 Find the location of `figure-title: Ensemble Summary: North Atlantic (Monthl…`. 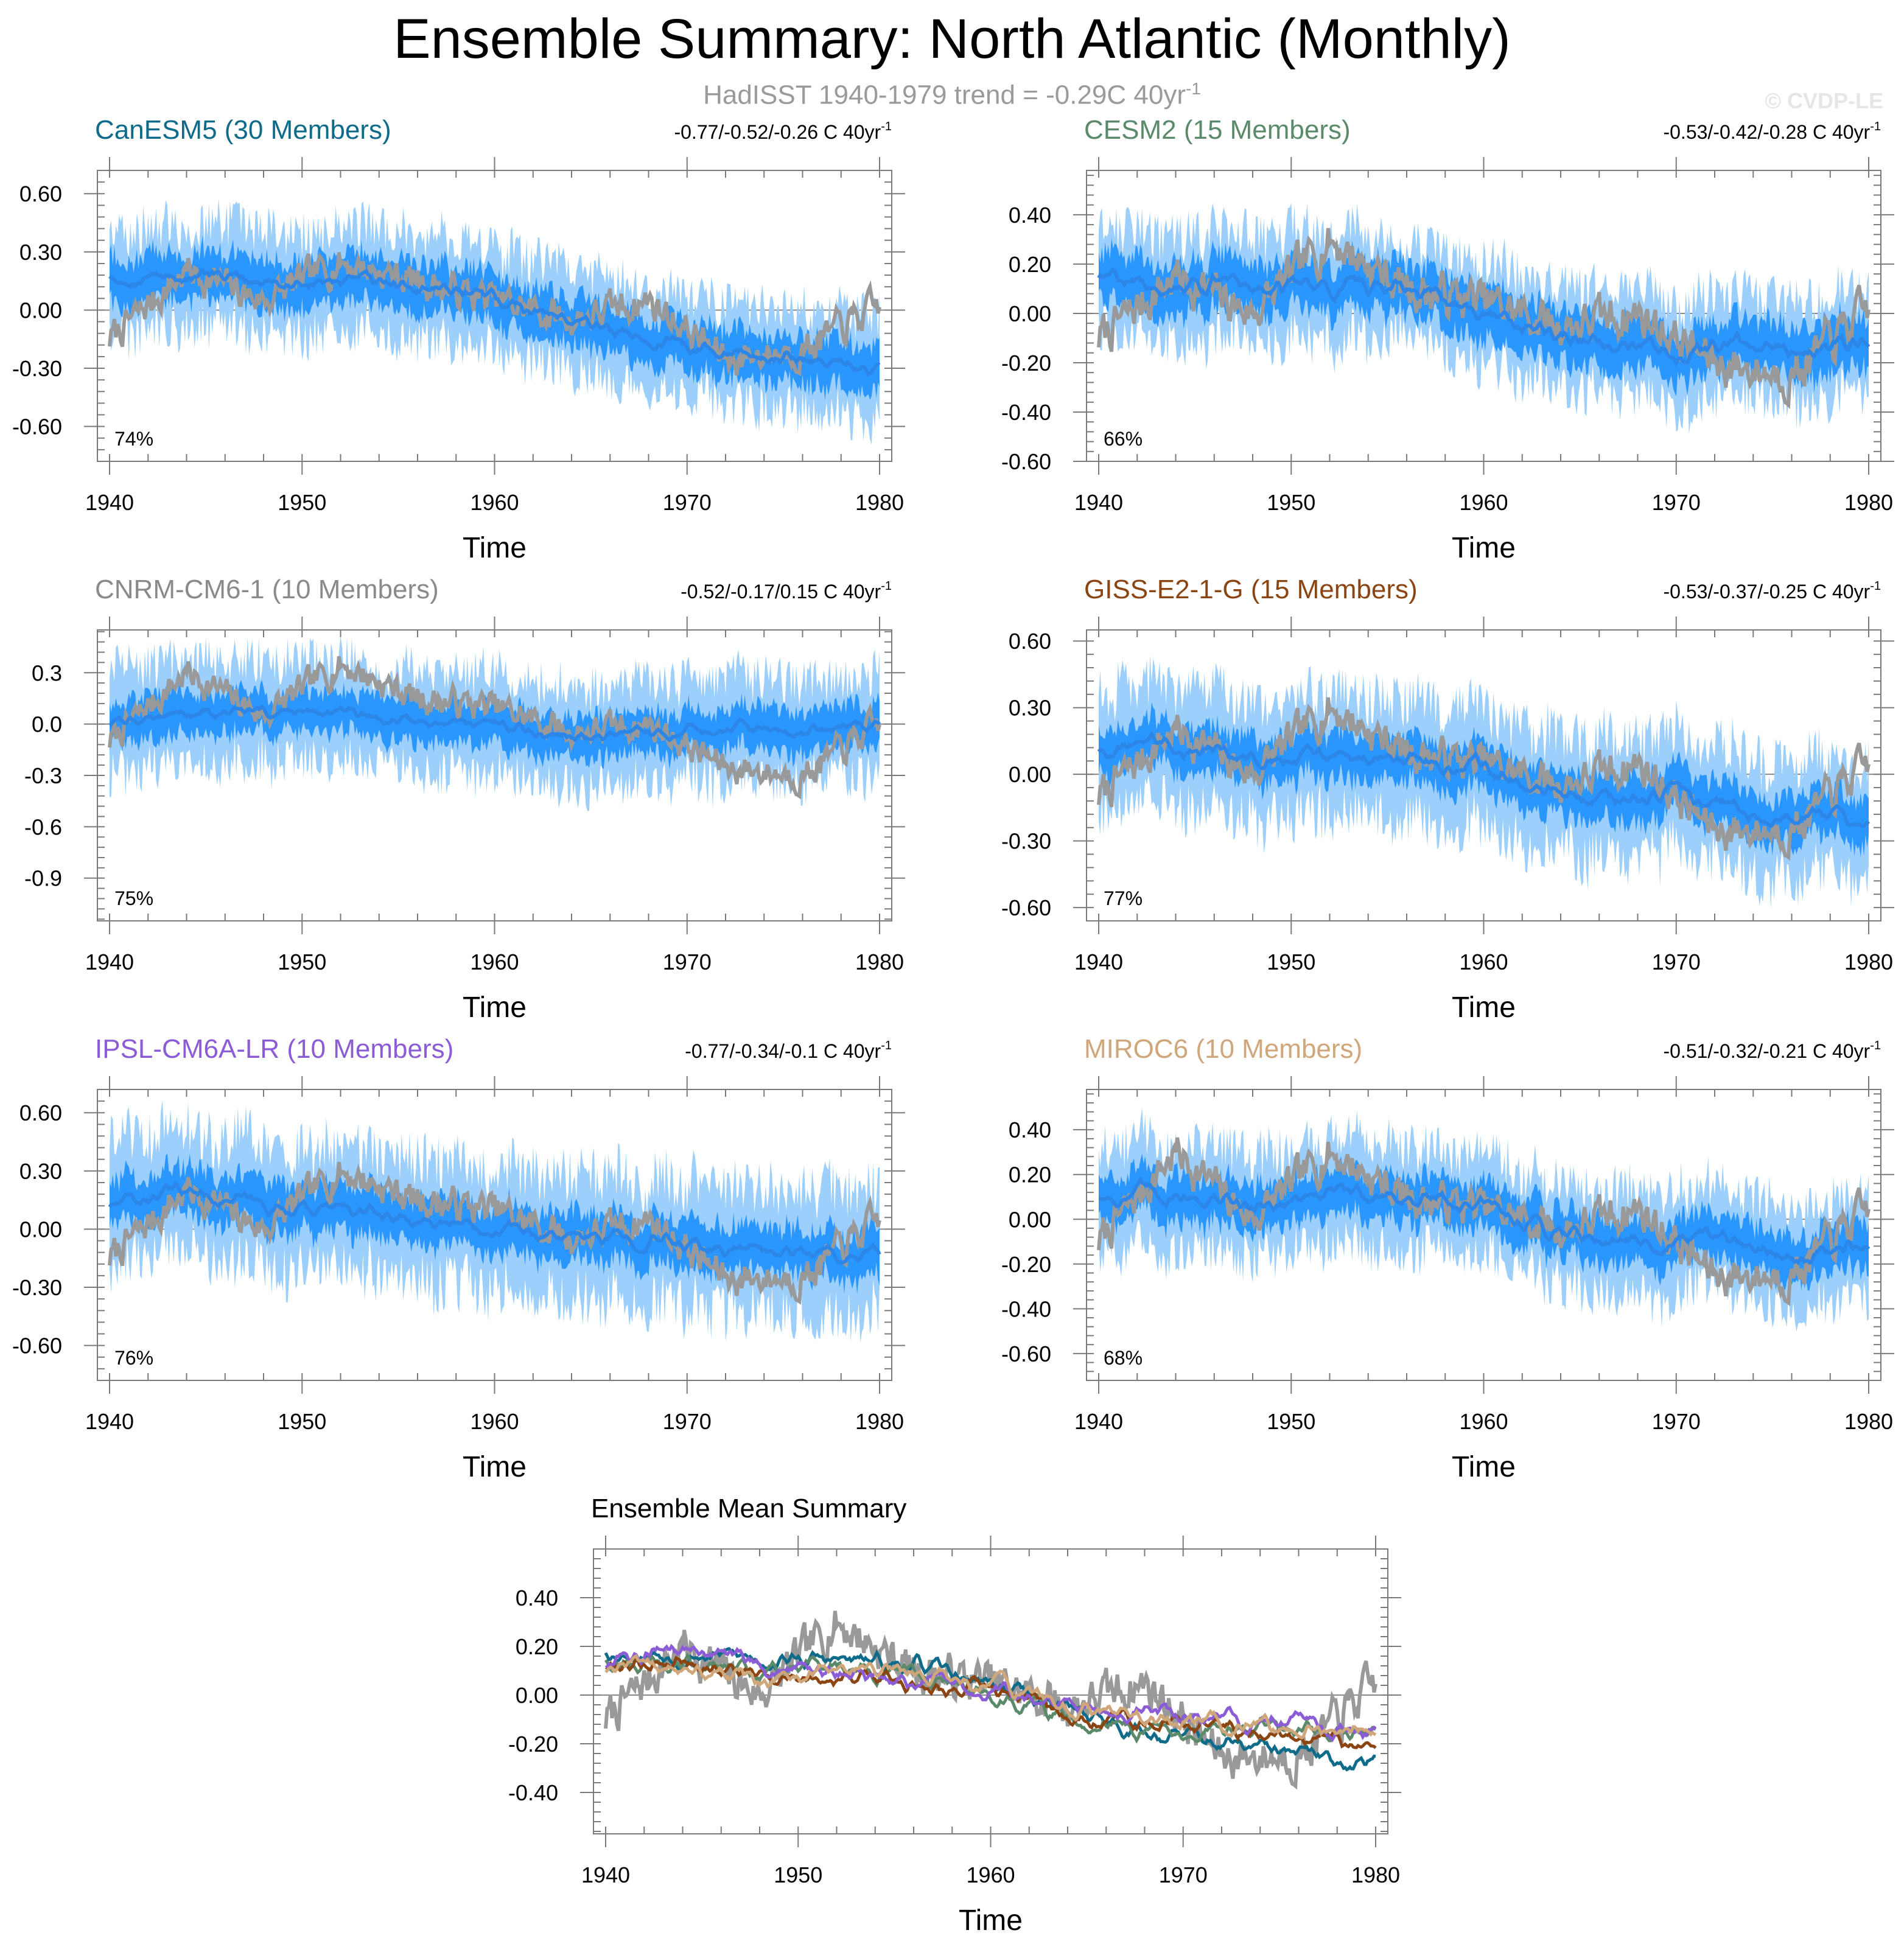

figure-title: Ensemble Summary: North Atlantic (Monthl… is located at coordinates (952, 39).